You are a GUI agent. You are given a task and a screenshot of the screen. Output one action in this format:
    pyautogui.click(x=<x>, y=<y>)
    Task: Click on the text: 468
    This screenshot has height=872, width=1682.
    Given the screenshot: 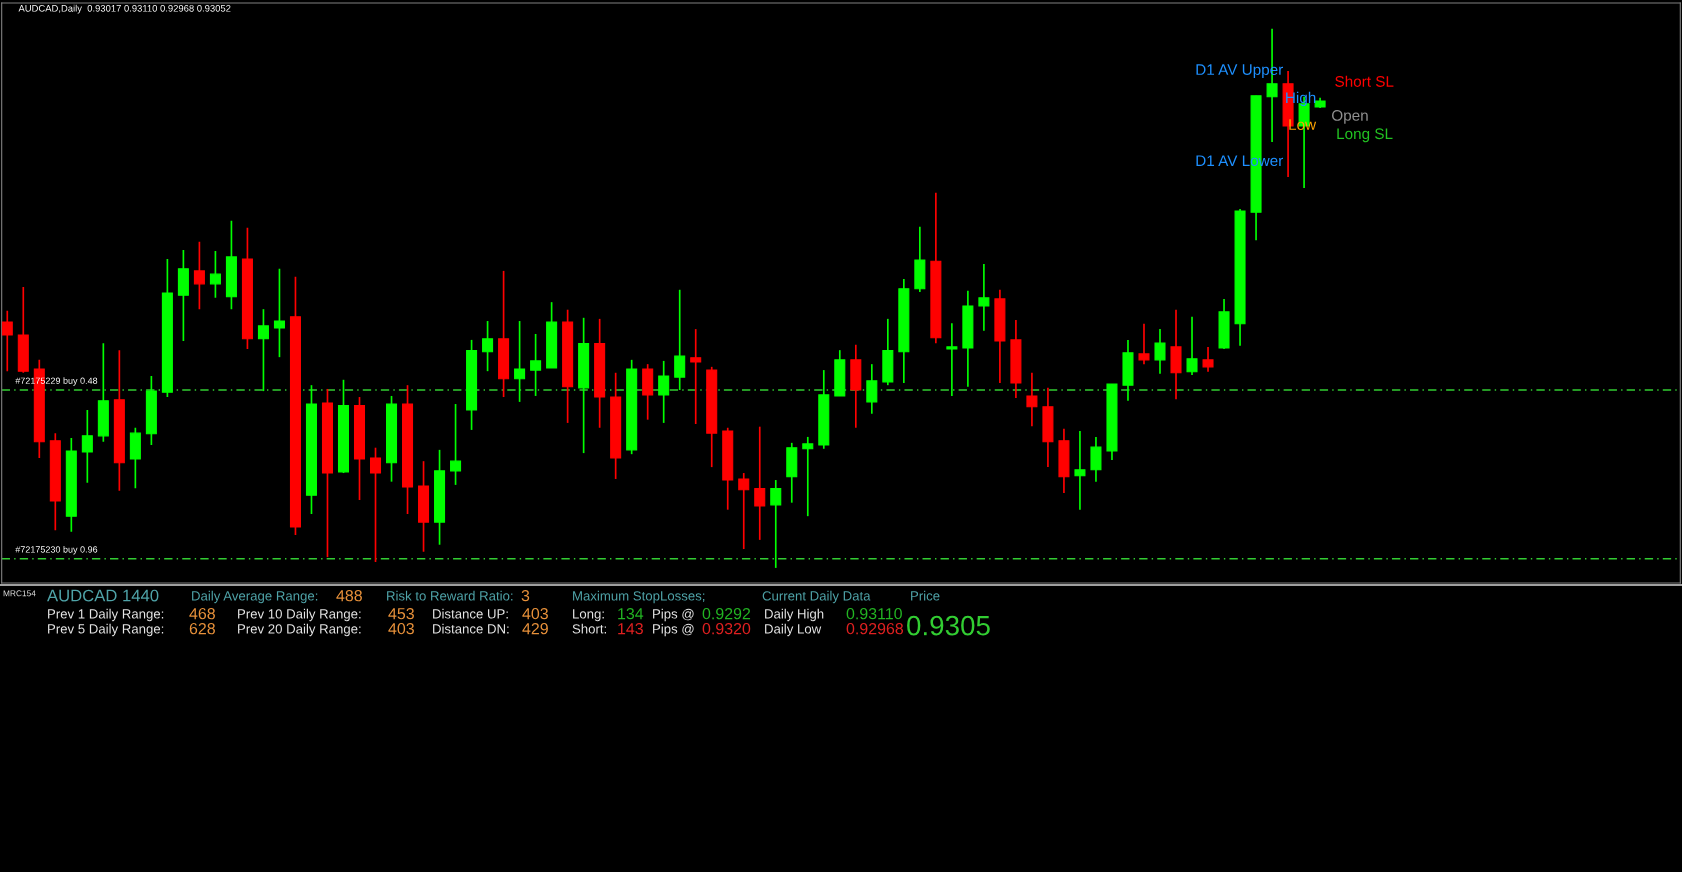 What is the action you would take?
    pyautogui.click(x=202, y=613)
    